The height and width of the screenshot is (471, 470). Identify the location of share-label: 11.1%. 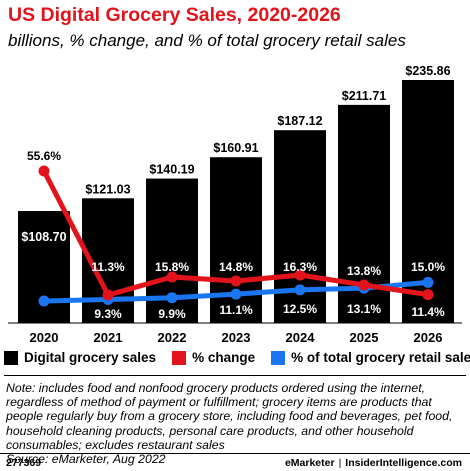
(236, 310).